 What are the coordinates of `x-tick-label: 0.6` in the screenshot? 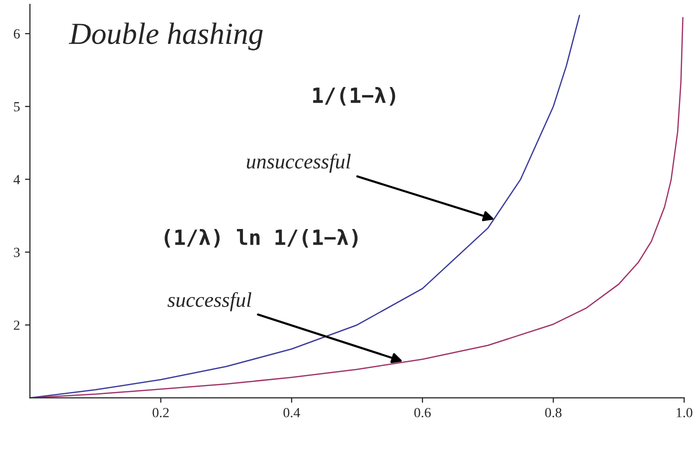 It's located at (422, 413).